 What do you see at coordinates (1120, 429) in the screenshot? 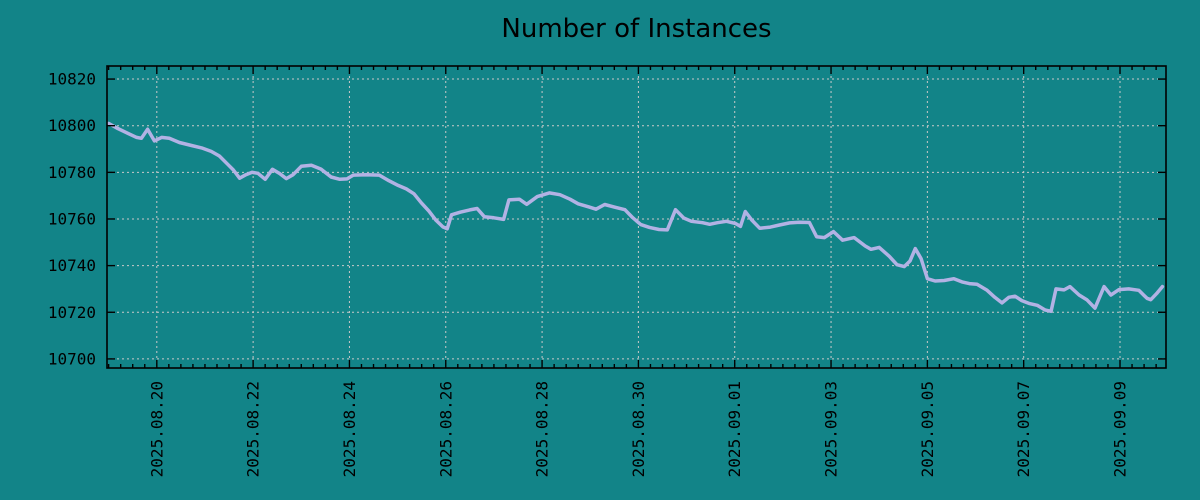
I see `x-tick-label: 2025.09.09` at bounding box center [1120, 429].